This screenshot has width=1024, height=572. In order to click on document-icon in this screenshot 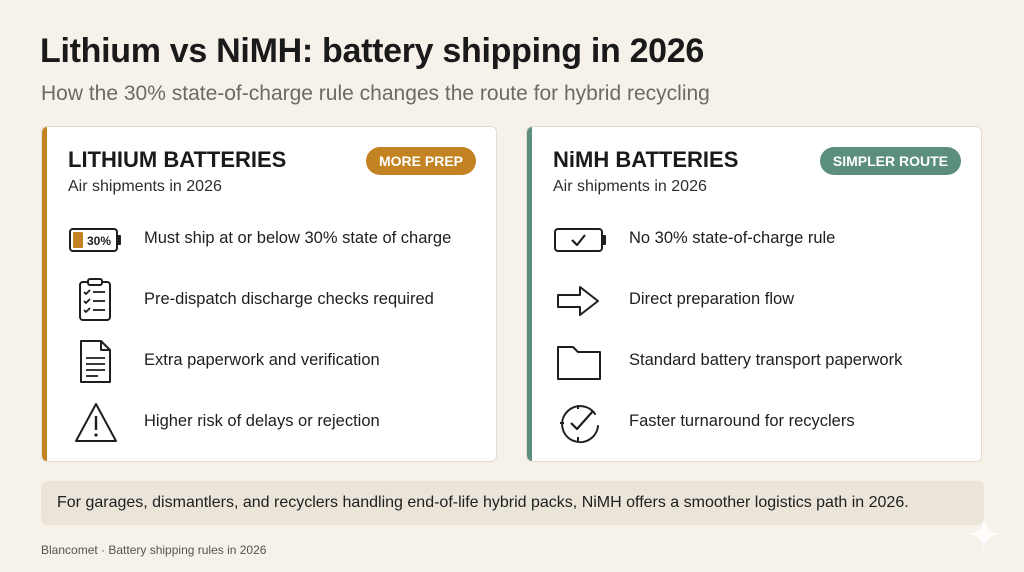, I will do `click(96, 362)`.